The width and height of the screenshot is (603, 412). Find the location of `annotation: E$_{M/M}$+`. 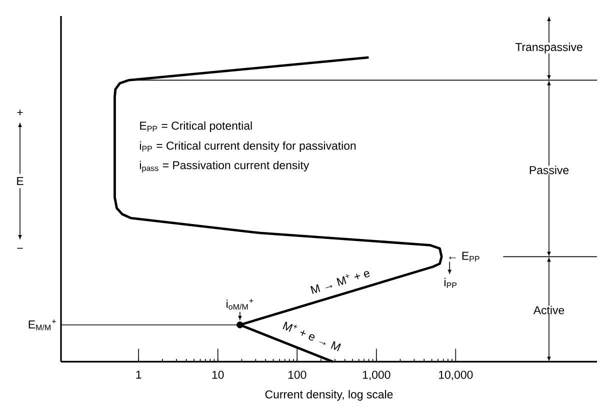

annotation: E$_{M/M}$+ is located at coordinates (42, 324).